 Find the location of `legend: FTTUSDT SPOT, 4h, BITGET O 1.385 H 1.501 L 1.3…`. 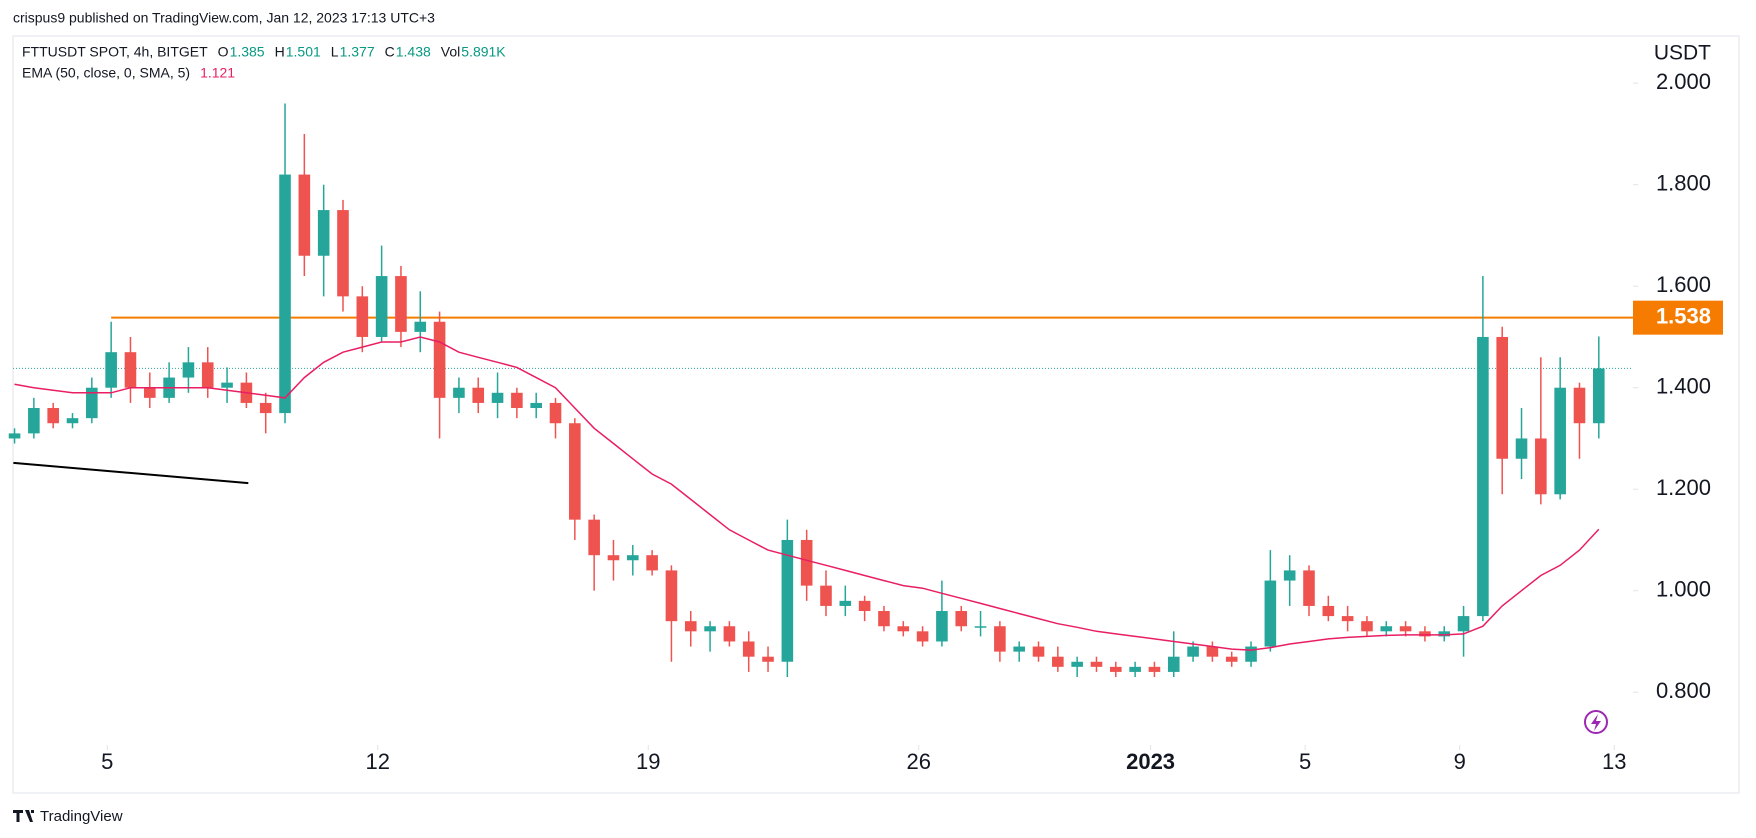

legend: FTTUSDT SPOT, 4h, BITGET O 1.385 H 1.501 L 1.3… is located at coordinates (264, 62).